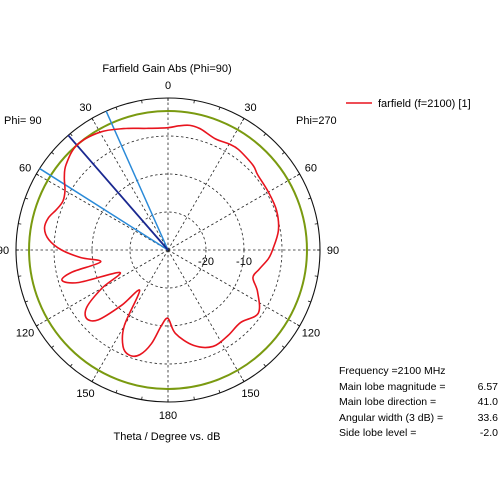 This screenshot has width=500, height=500. What do you see at coordinates (368, 371) in the screenshot?
I see `info-key: Frequency =` at bounding box center [368, 371].